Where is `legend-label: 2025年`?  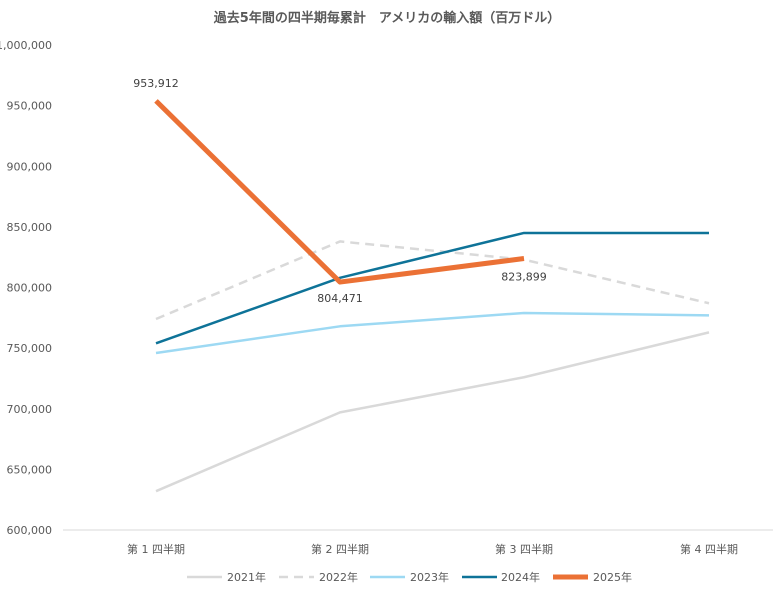 legend-label: 2025年 is located at coordinates (612, 577).